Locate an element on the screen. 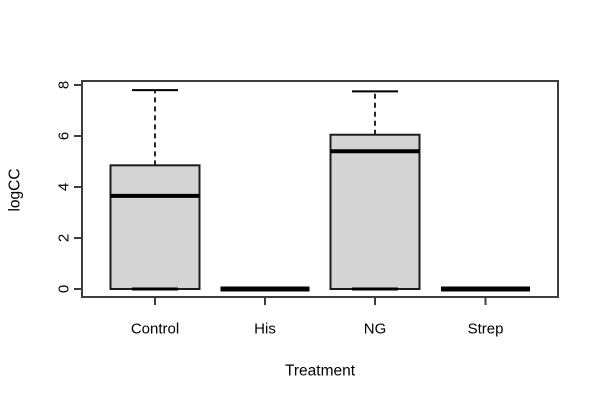 Image resolution: width=600 pixels, height=400 pixels. box-control is located at coordinates (155, 190).